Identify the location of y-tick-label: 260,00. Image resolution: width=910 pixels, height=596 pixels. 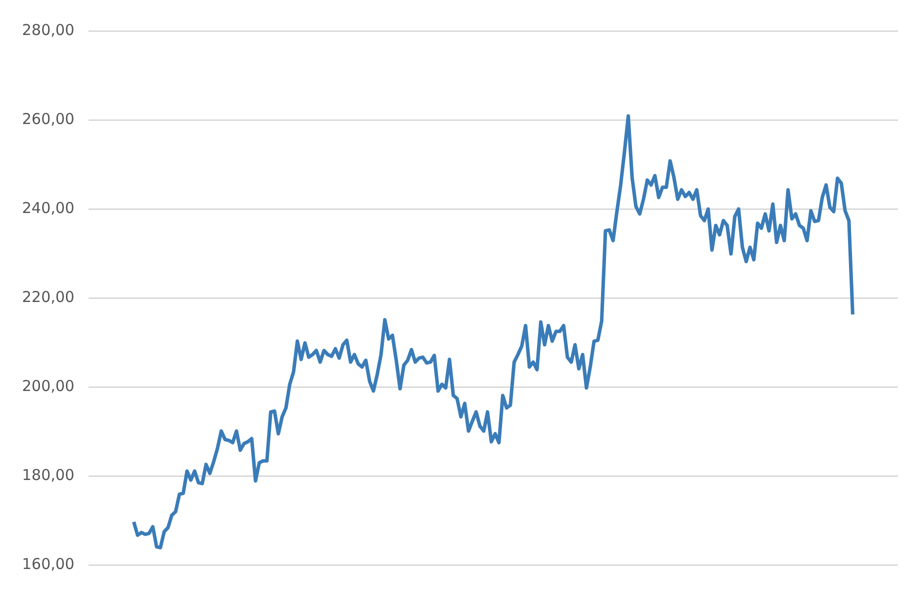
(48, 119).